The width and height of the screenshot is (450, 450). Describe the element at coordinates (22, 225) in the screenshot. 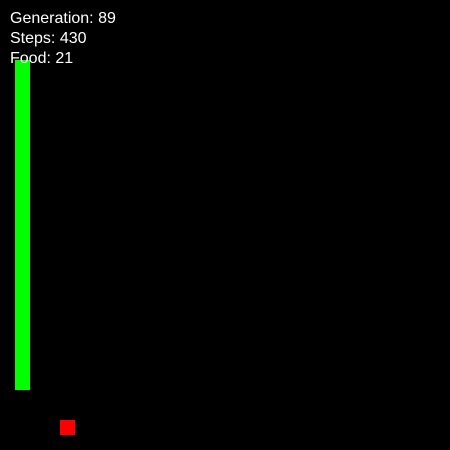

I see `snake-body` at that location.